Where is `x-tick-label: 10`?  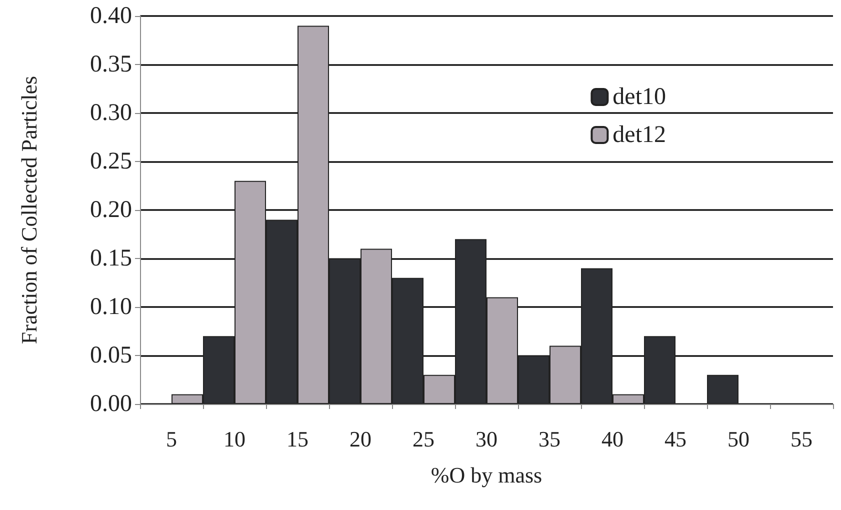
x-tick-label: 10 is located at coordinates (235, 439).